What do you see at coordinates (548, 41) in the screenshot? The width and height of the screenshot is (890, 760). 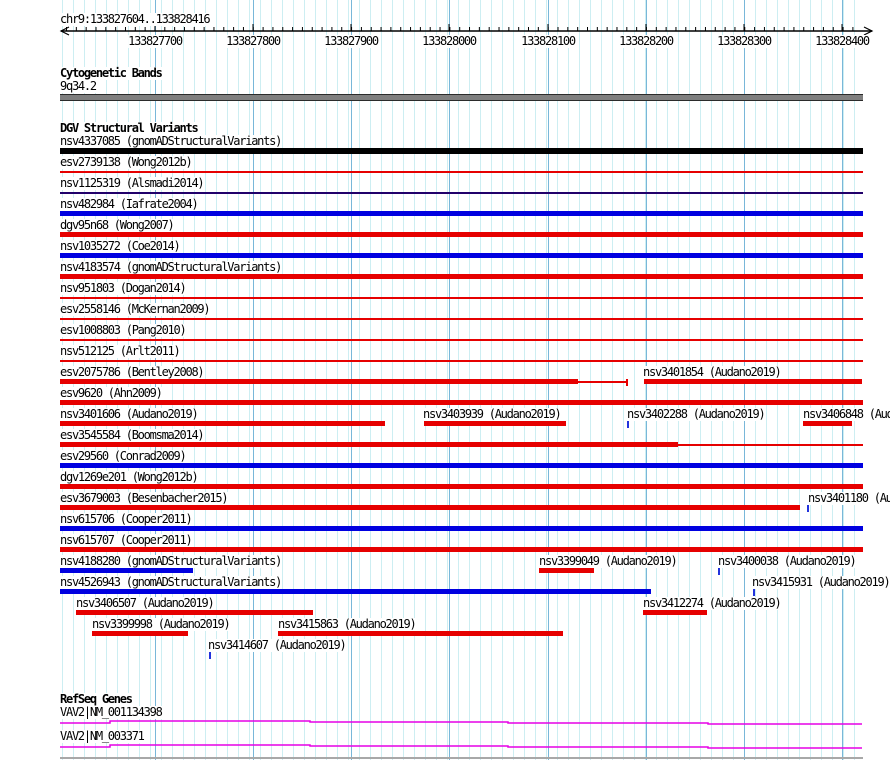 I see `ruler-tick-label: 133828100` at bounding box center [548, 41].